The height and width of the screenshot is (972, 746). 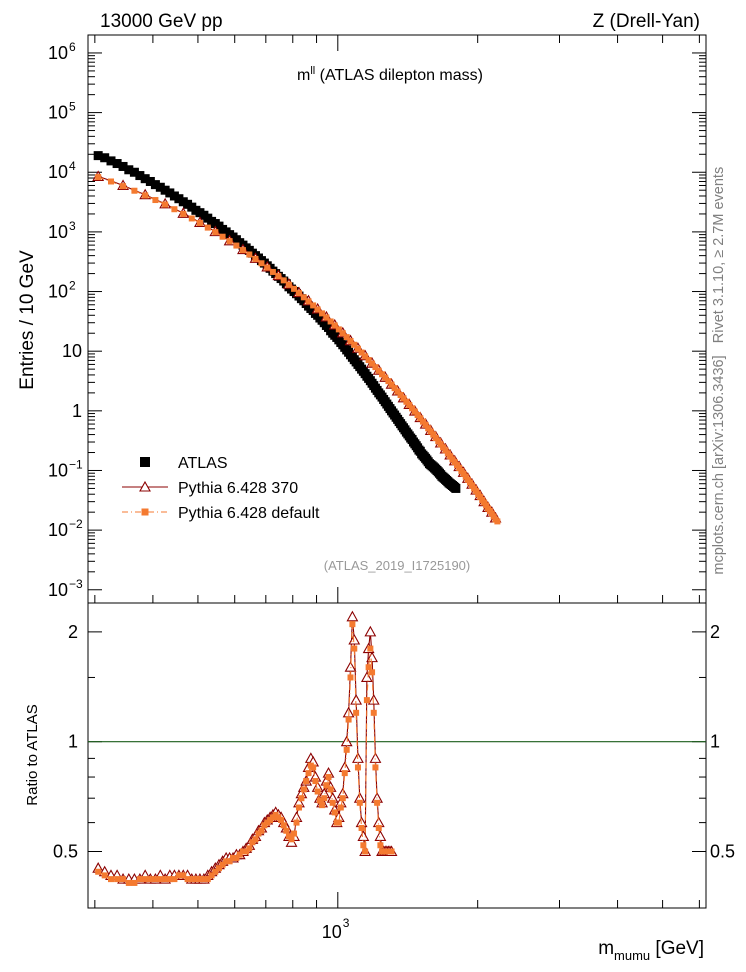 What do you see at coordinates (397, 565) in the screenshot?
I see `watermark: (ATLAS_2019_I1725190)` at bounding box center [397, 565].